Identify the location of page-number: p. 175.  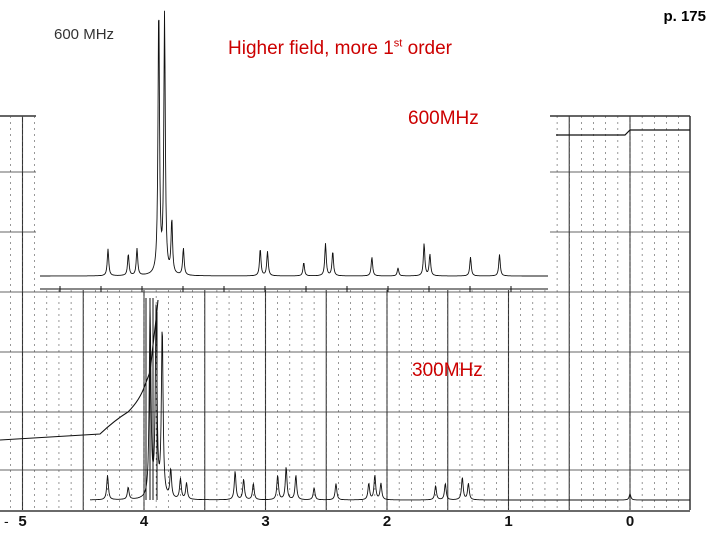
(684, 16).